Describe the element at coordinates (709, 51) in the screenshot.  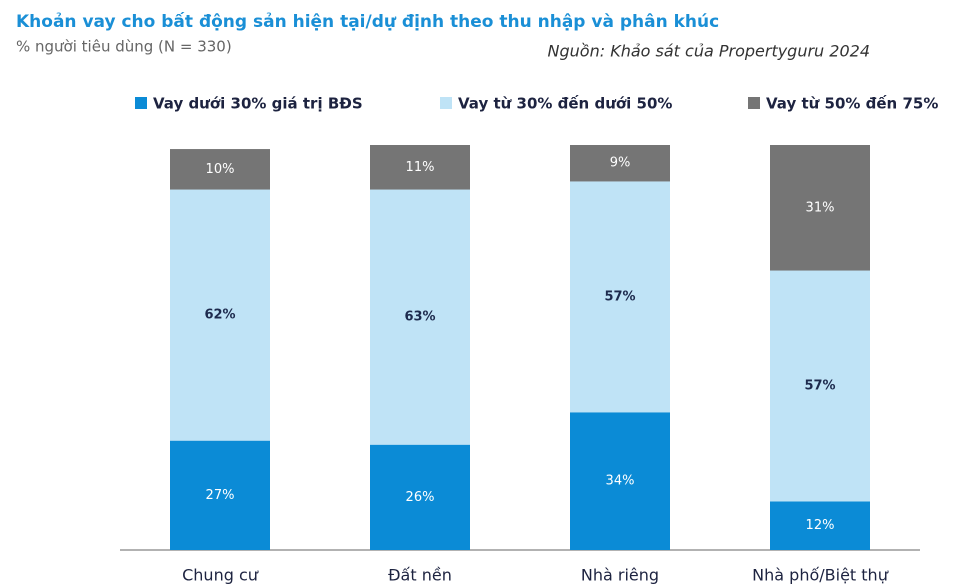
I see `source-note: Nguồn: Khảo sát của Propertyguru 2024` at that location.